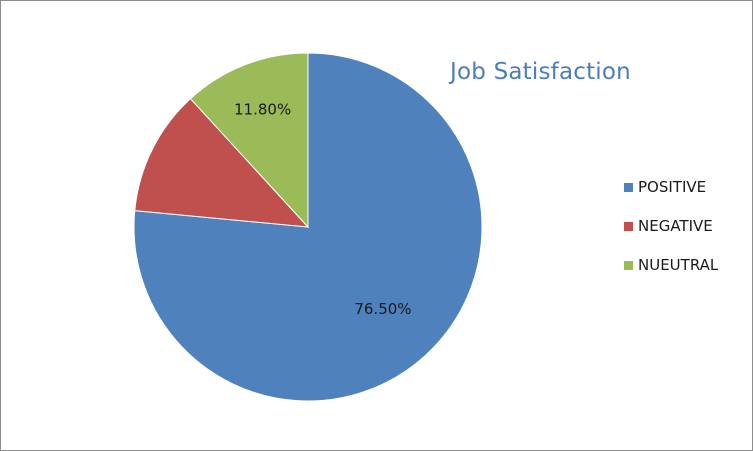 Image resolution: width=753 pixels, height=451 pixels. What do you see at coordinates (262, 110) in the screenshot?
I see `data-label-nueutral: 11.80%` at bounding box center [262, 110].